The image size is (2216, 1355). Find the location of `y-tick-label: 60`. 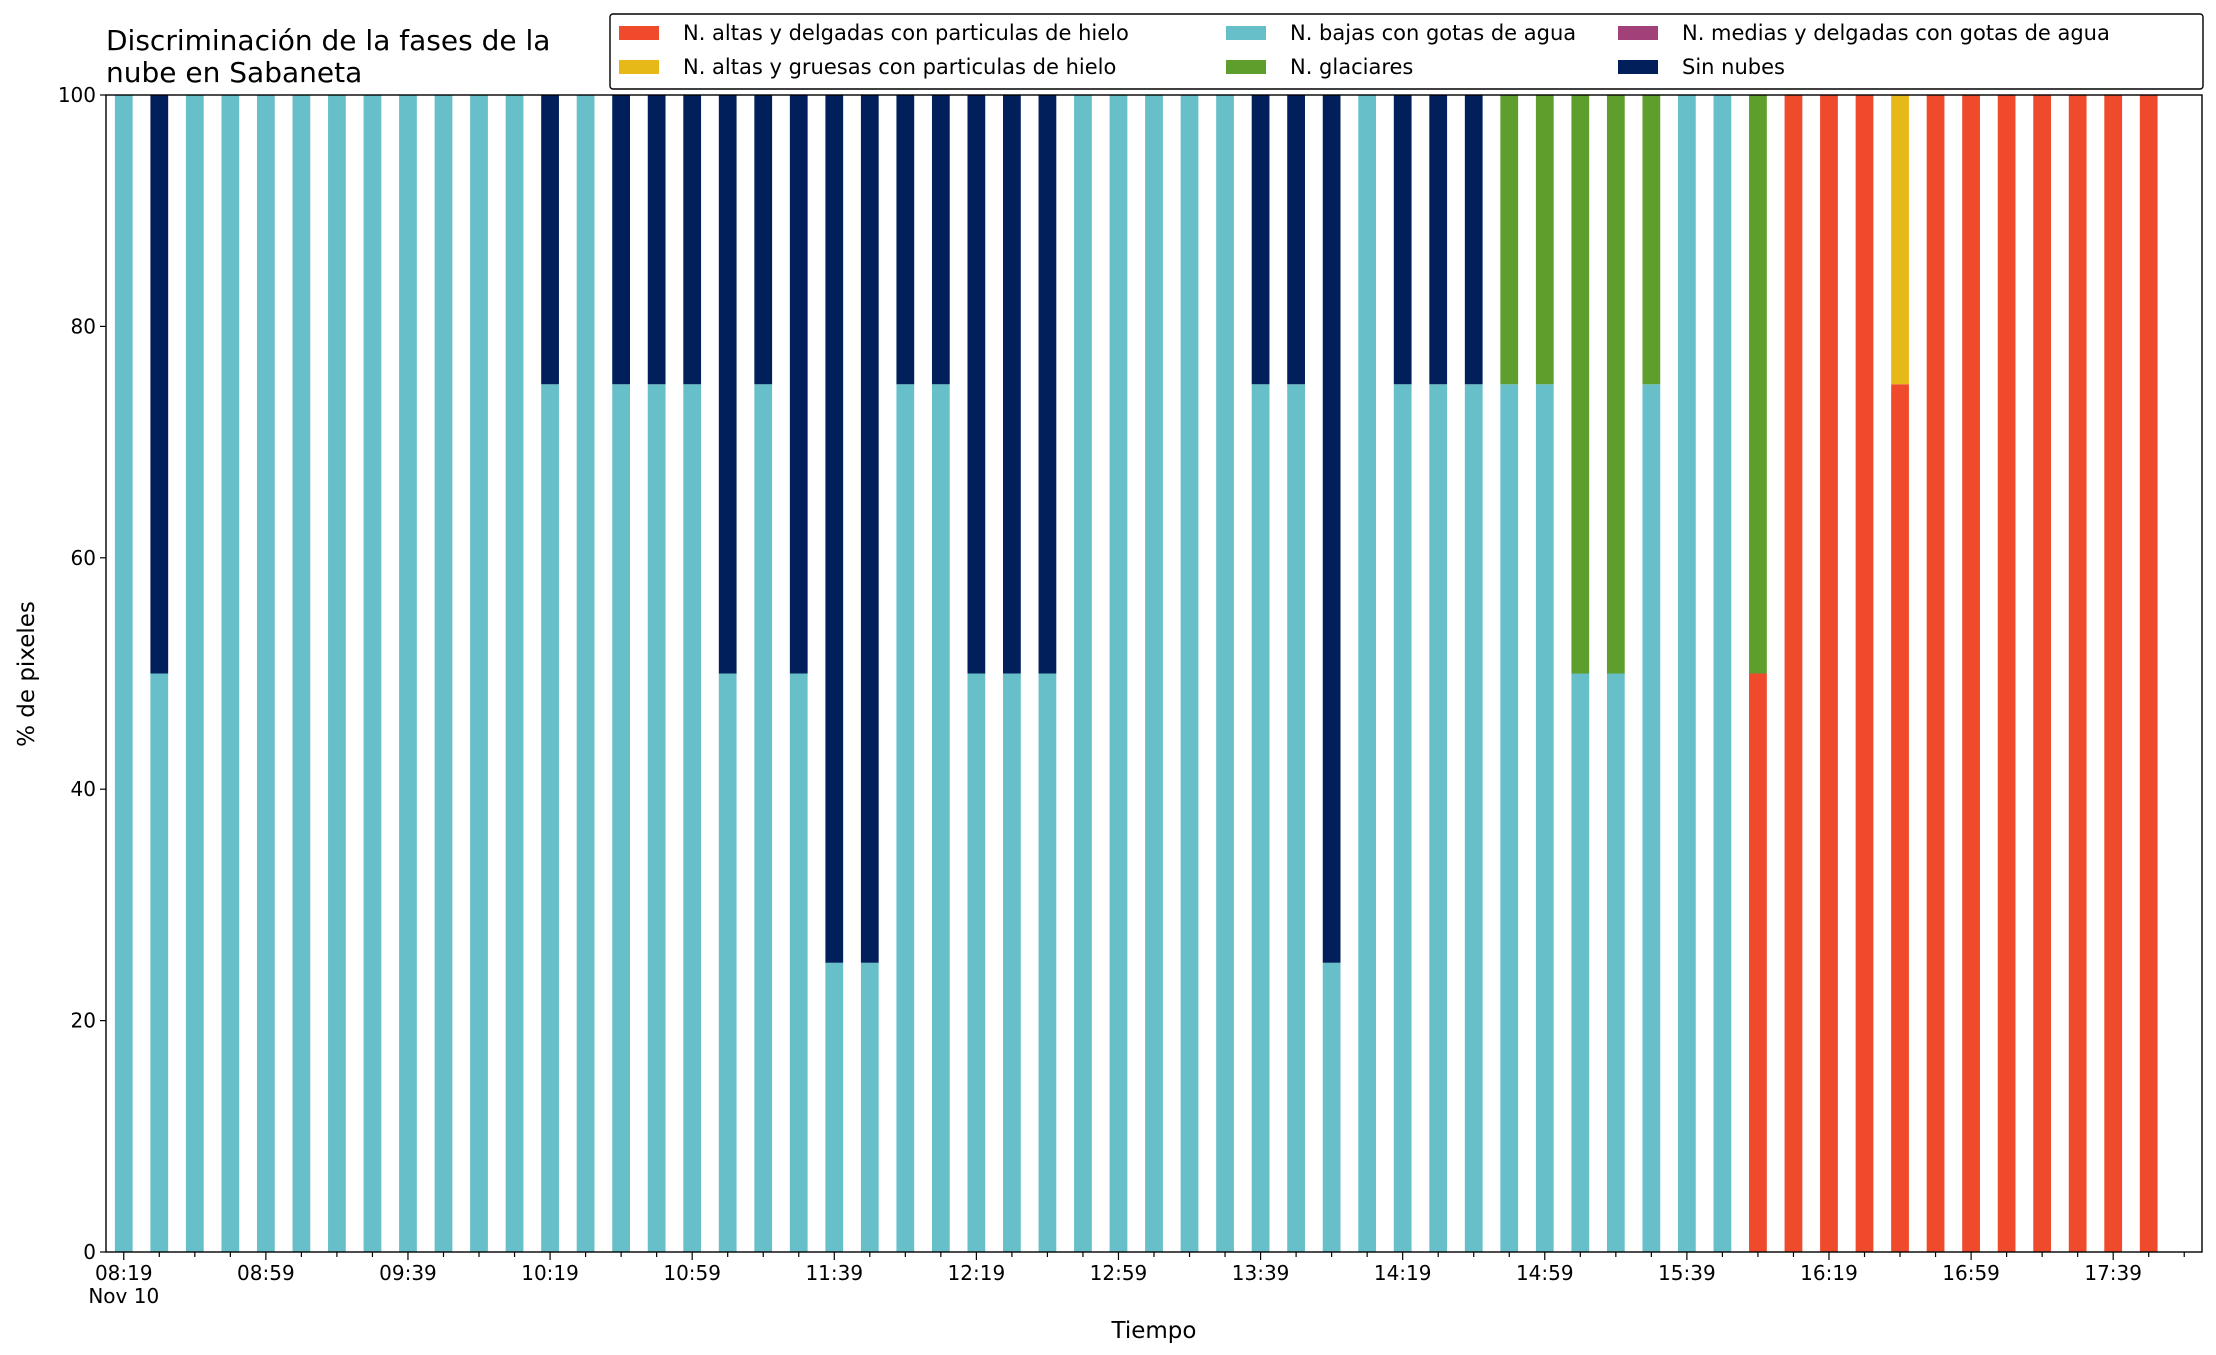

y-tick-label: 60 is located at coordinates (83, 558).